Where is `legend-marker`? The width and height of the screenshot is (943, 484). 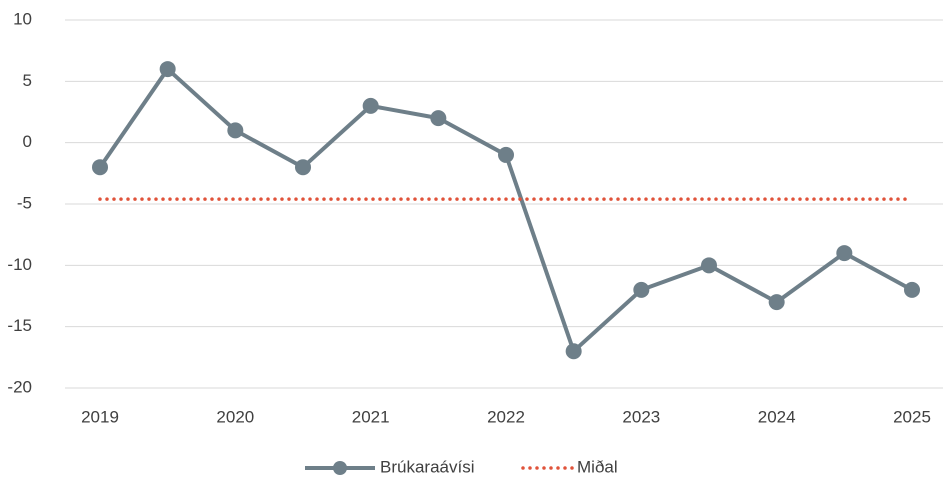
legend-marker is located at coordinates (340, 468).